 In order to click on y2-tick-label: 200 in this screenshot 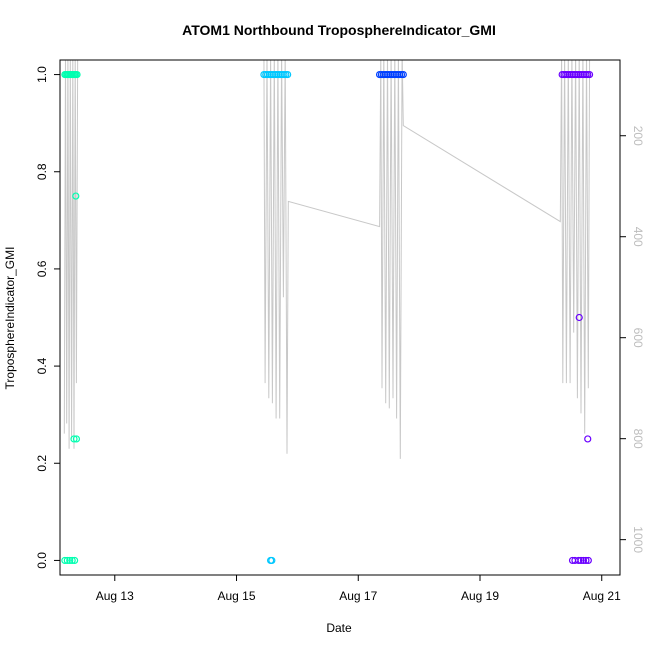, I will do `click(638, 136)`.